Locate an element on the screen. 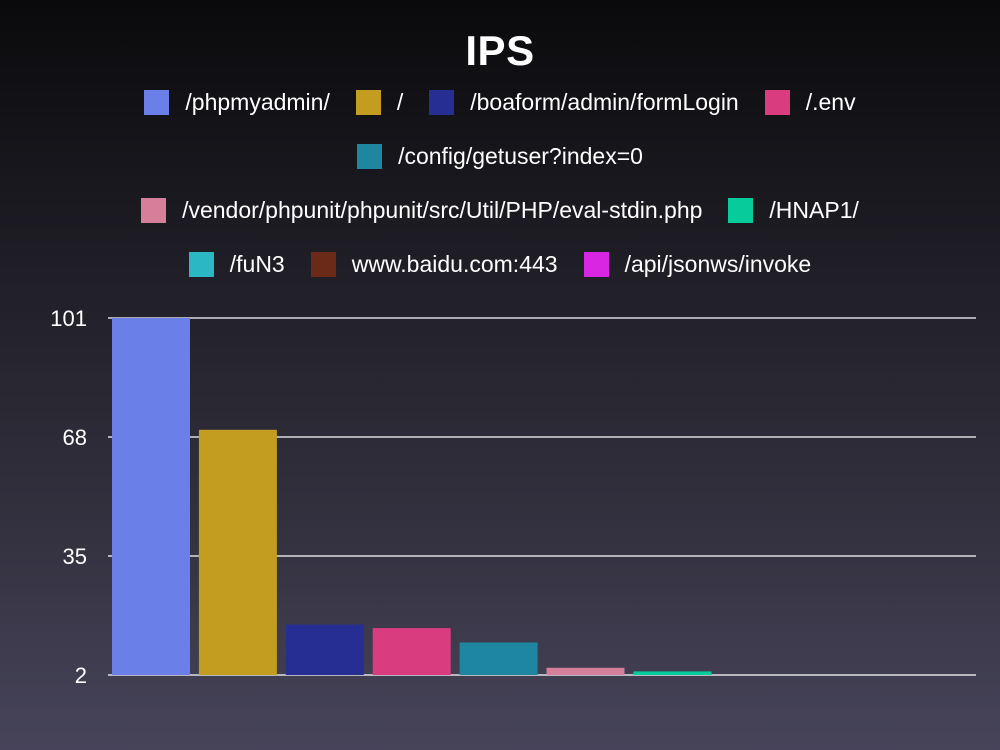 The width and height of the screenshot is (1000, 750). y-tick-label: 35 is located at coordinates (75, 556).